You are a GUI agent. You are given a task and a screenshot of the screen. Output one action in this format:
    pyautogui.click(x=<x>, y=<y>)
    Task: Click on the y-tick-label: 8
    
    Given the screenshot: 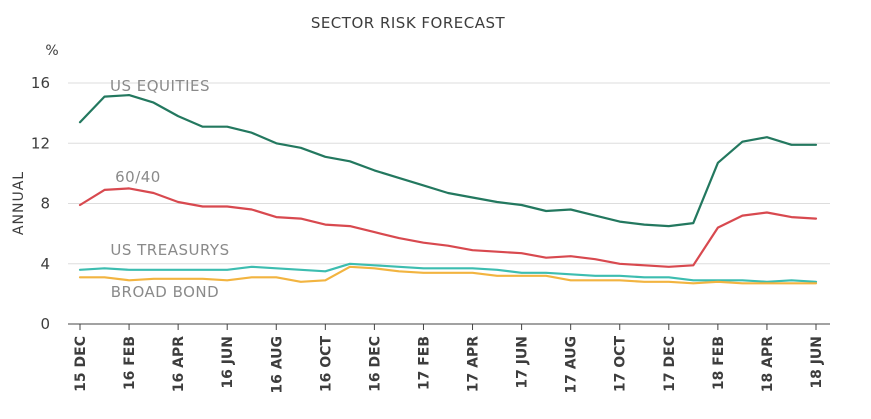 What is the action you would take?
    pyautogui.click(x=45, y=204)
    